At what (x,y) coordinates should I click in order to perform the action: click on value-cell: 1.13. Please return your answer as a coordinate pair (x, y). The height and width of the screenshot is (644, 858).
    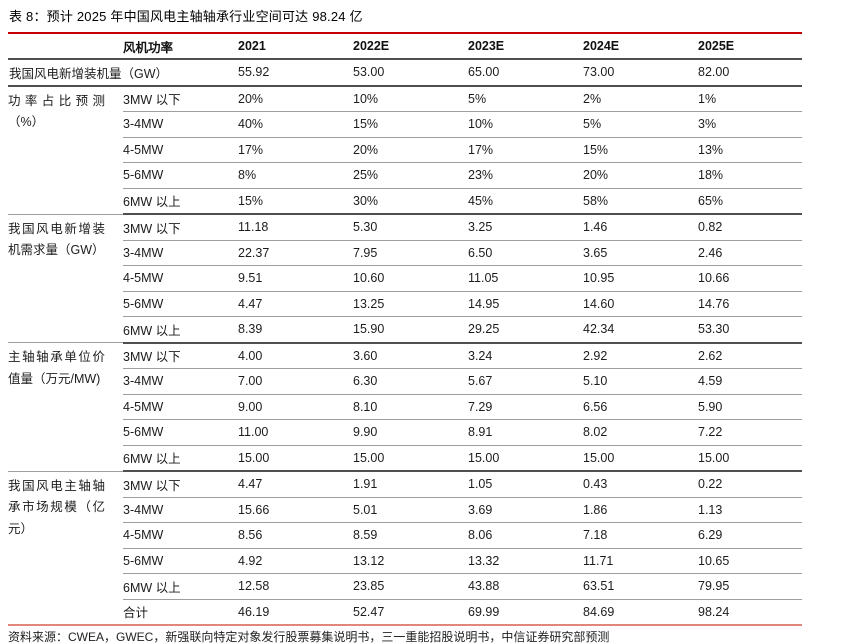
    Looking at the image, I should click on (750, 510).